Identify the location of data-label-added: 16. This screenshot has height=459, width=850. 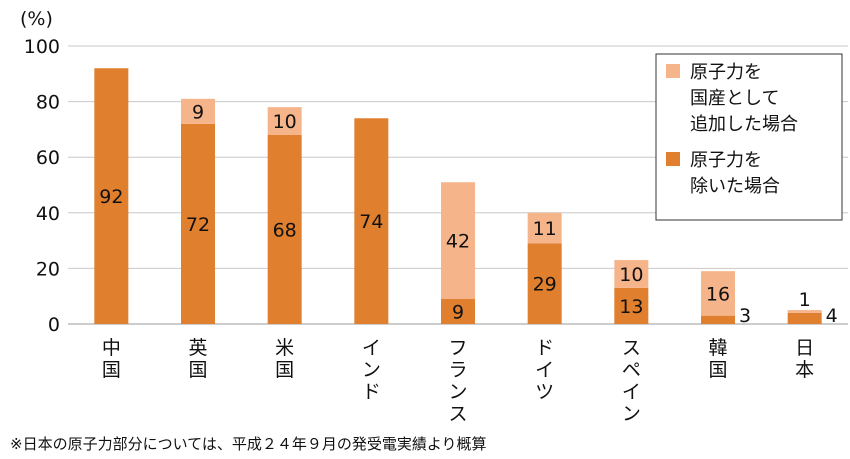
(718, 294).